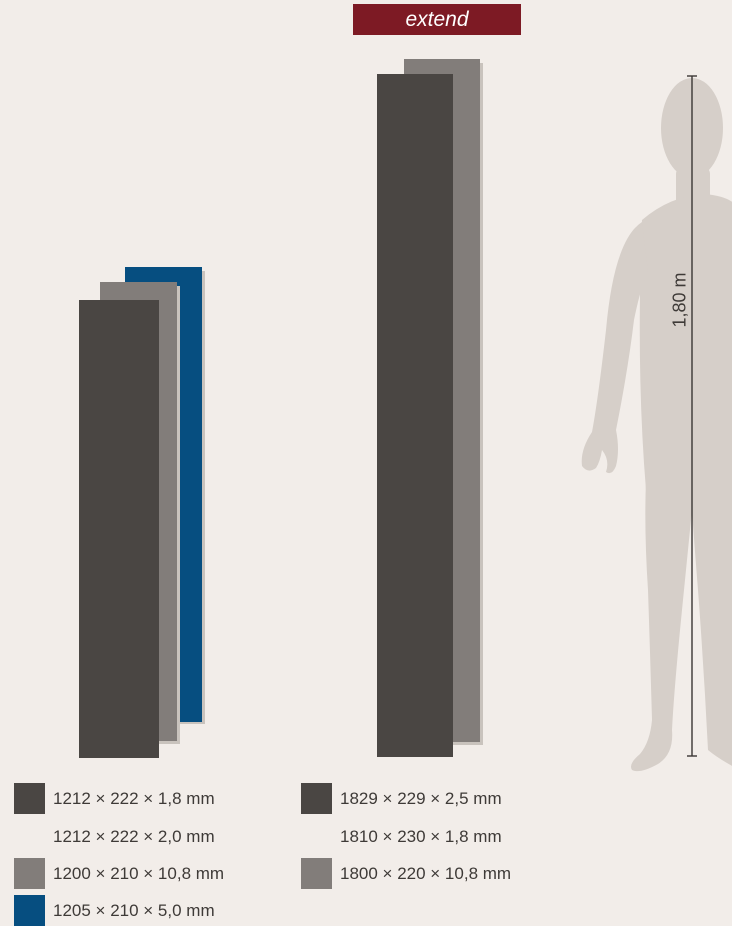 The image size is (732, 926). Describe the element at coordinates (421, 836) in the screenshot. I see `legend-label: 1810 × 230 × 1,8 mm` at that location.